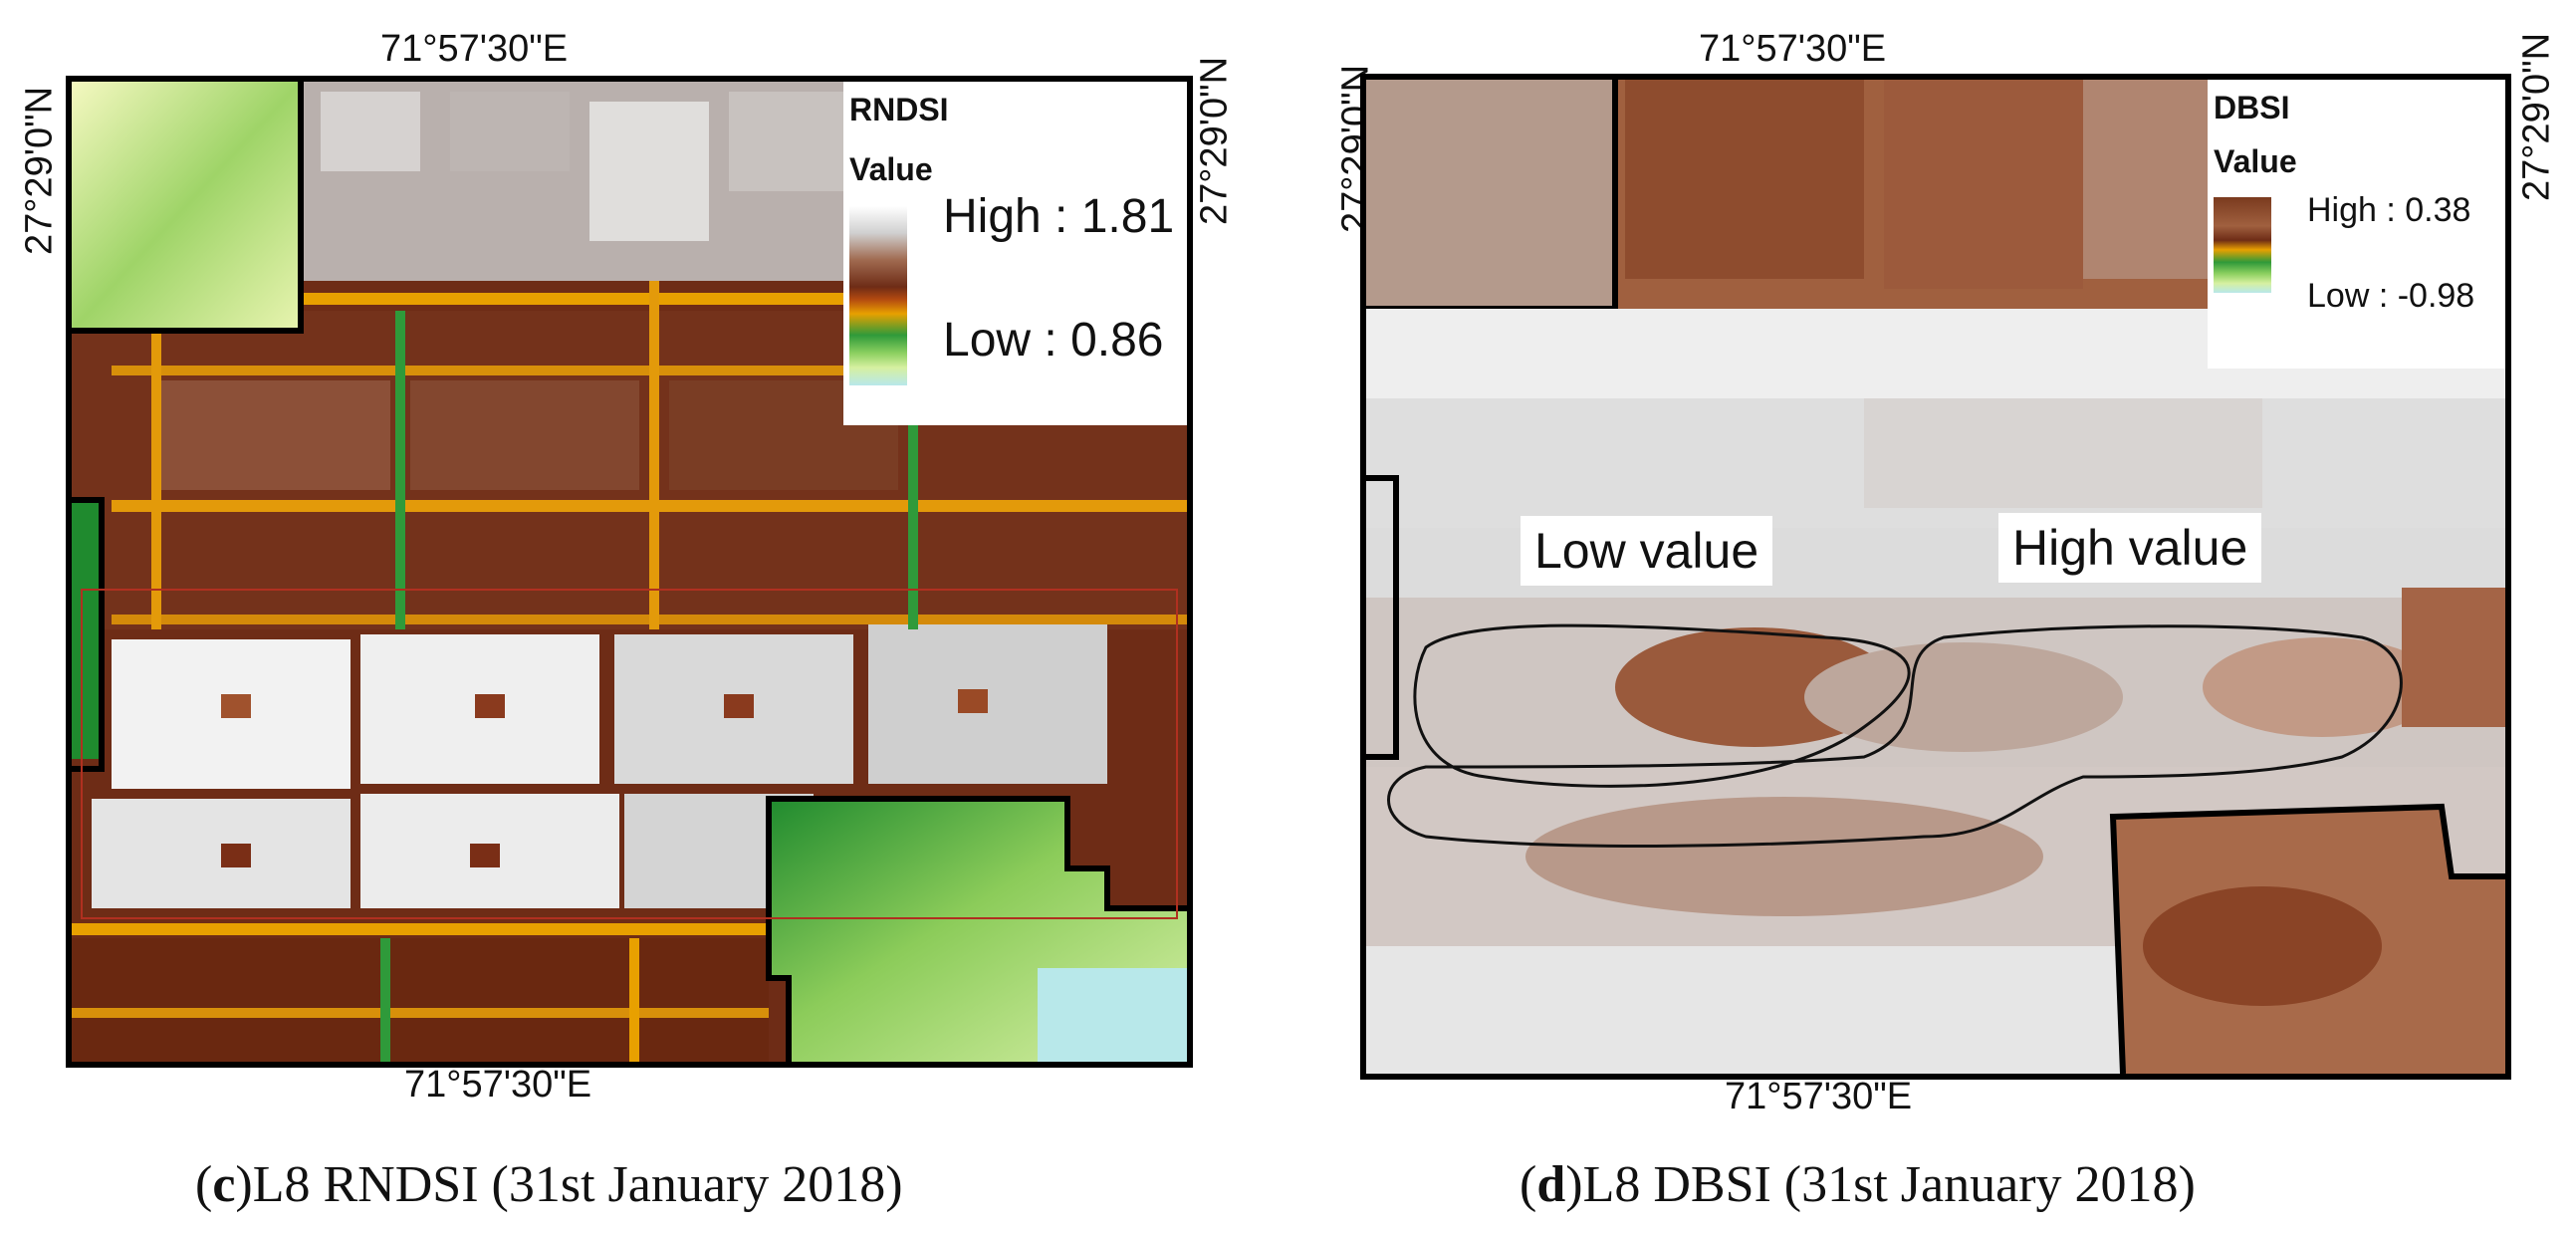 Image resolution: width=2576 pixels, height=1233 pixels. What do you see at coordinates (2255, 161) in the screenshot?
I see `legend-value-label-d: Value` at bounding box center [2255, 161].